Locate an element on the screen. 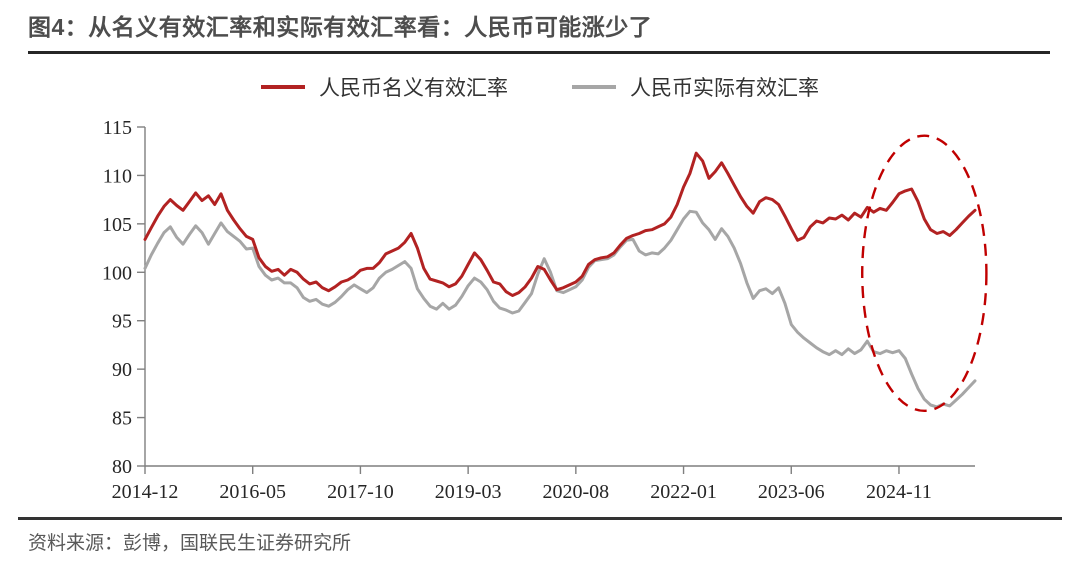 The width and height of the screenshot is (1080, 566). highlight-ellipse is located at coordinates (924, 273).